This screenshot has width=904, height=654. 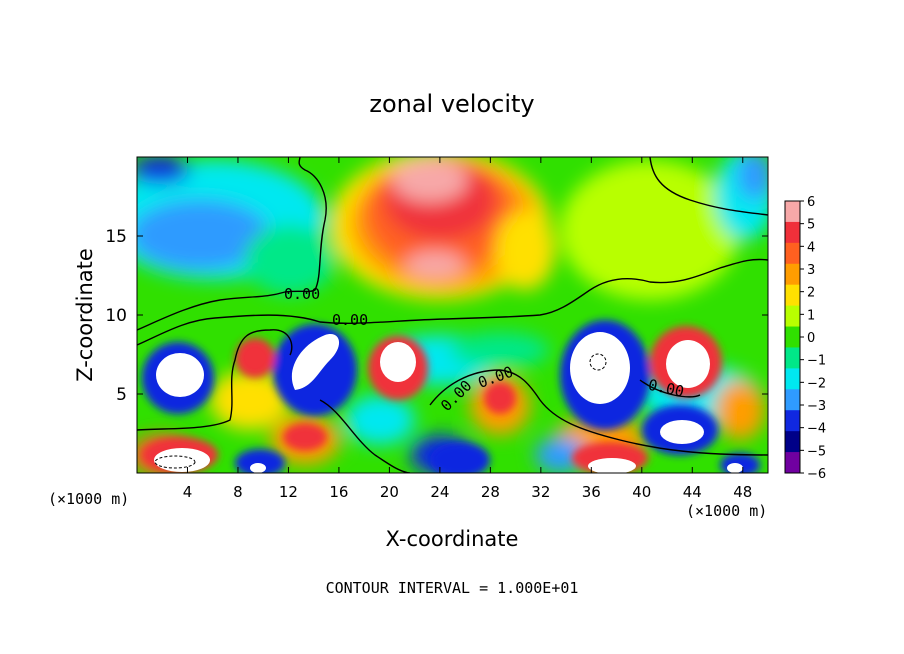 What do you see at coordinates (490, 492) in the screenshot?
I see `x-tick-label: 28` at bounding box center [490, 492].